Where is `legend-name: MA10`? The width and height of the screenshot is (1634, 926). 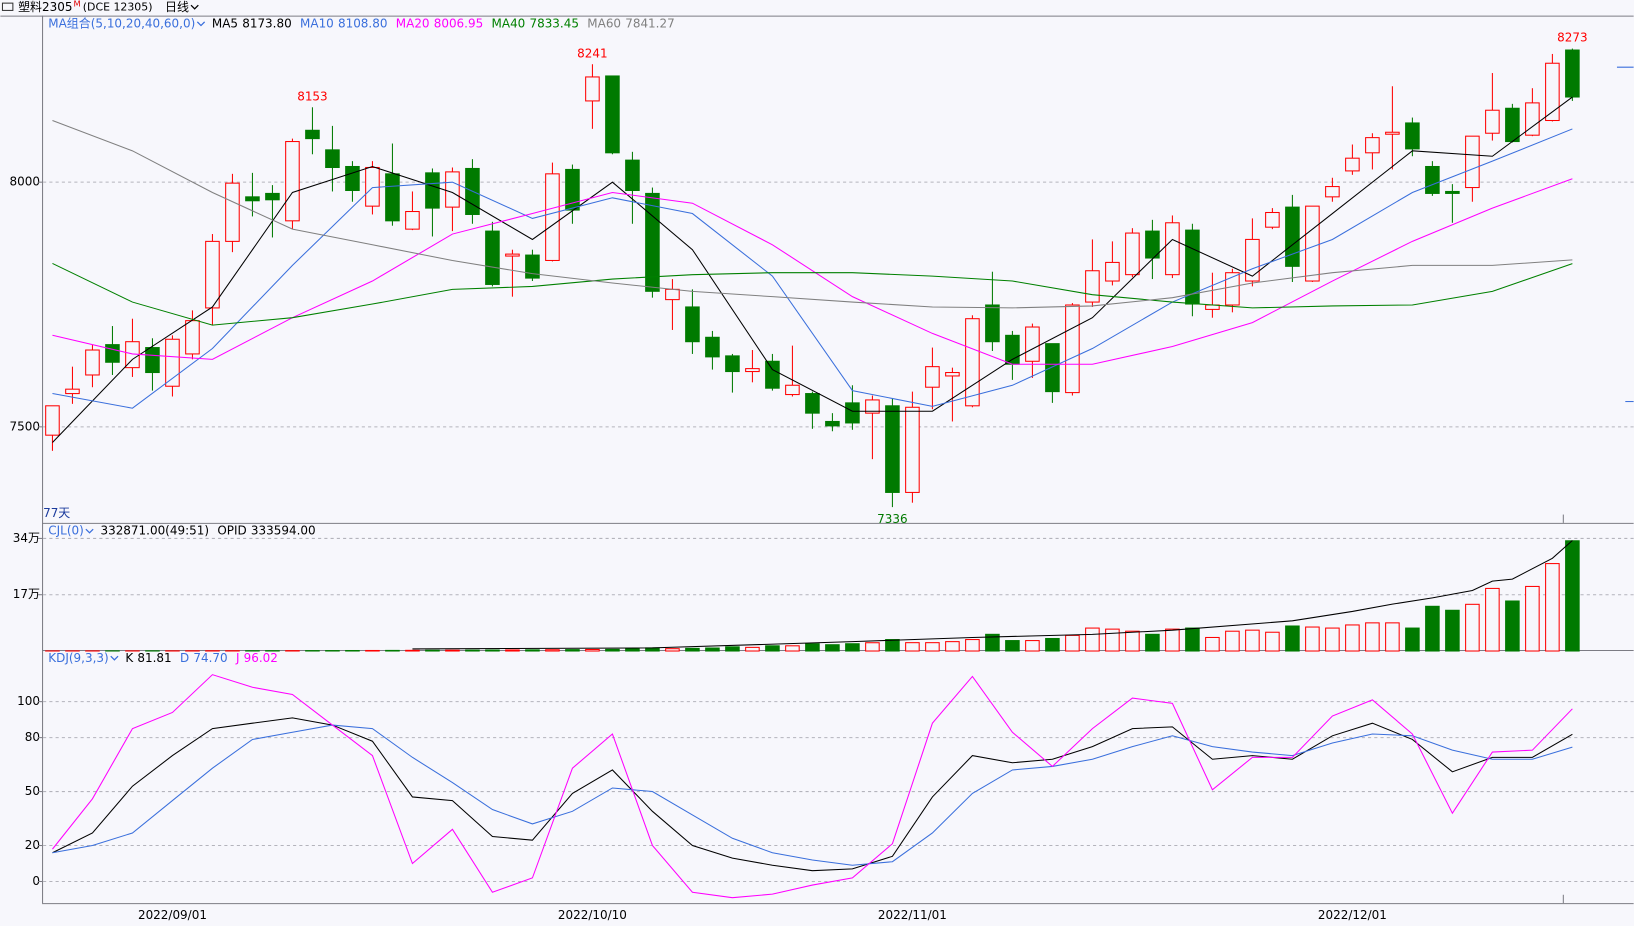
legend-name: MA10 is located at coordinates (317, 23).